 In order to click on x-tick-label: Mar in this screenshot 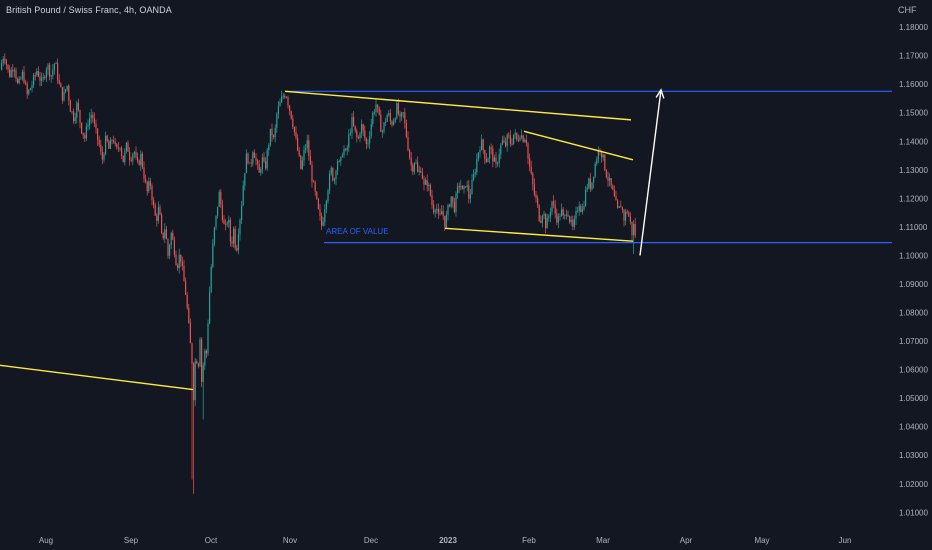, I will do `click(603, 540)`.